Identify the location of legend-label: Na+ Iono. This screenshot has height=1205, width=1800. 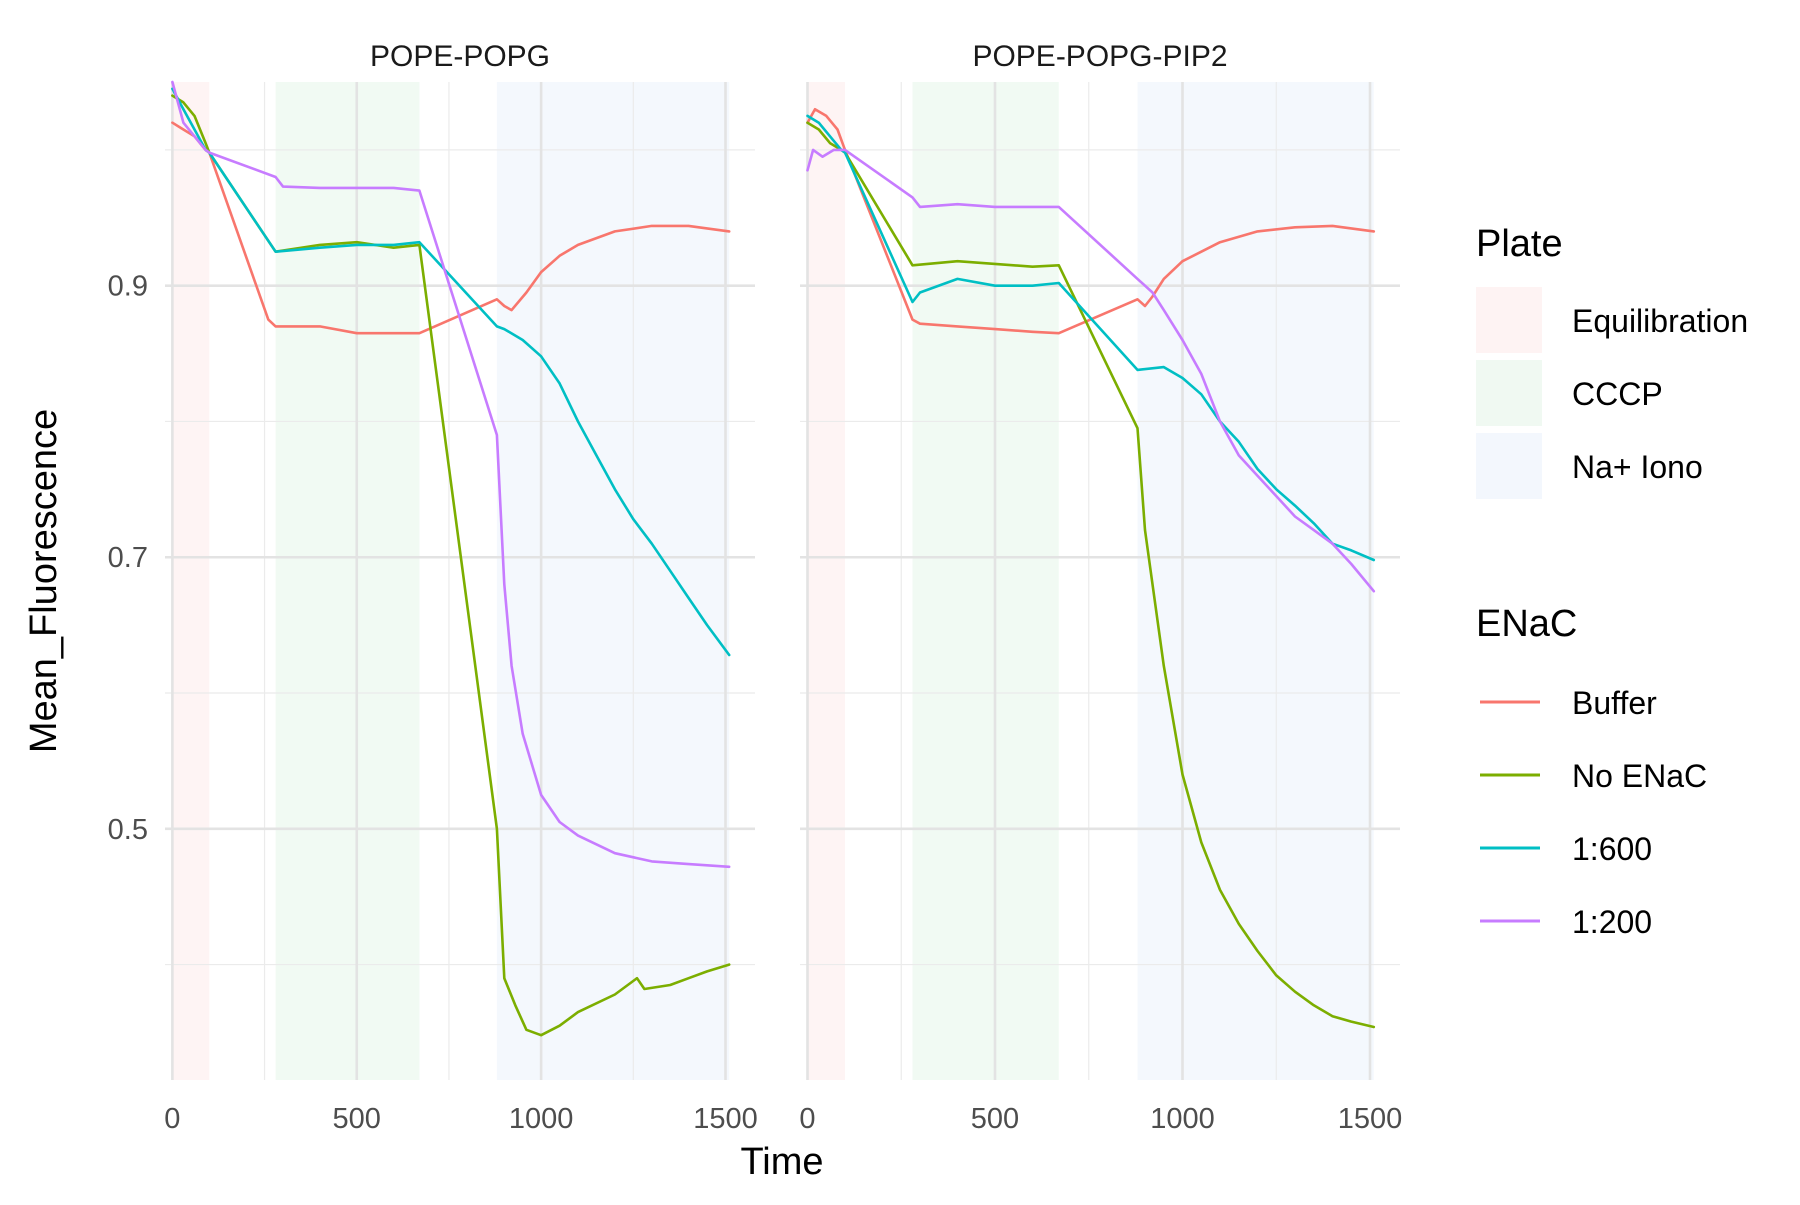
(1637, 467).